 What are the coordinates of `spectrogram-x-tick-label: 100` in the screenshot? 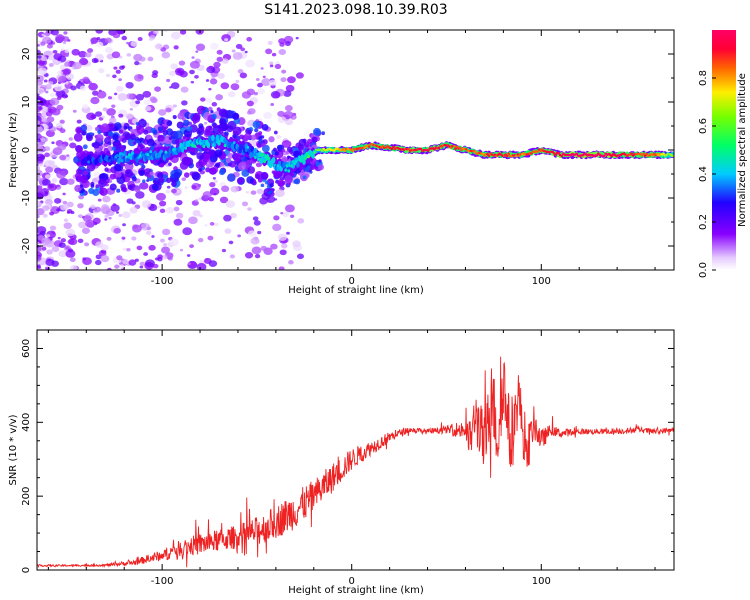 It's located at (541, 281).